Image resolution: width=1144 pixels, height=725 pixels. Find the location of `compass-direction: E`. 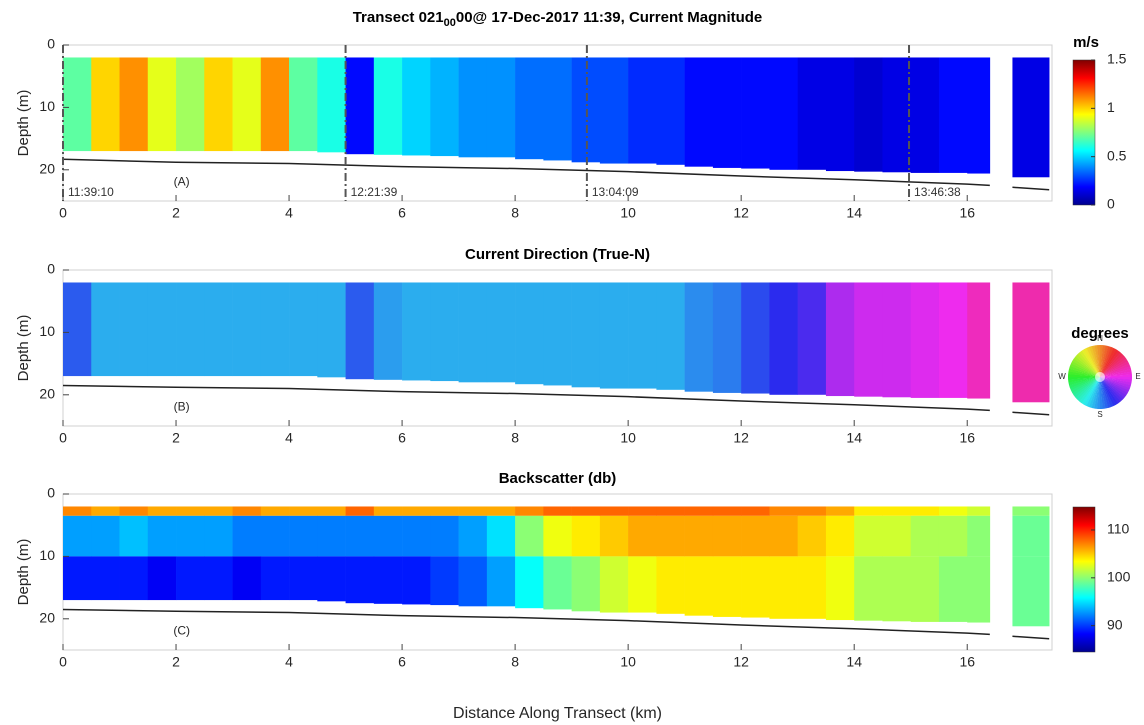

compass-direction: E is located at coordinates (1137, 376).